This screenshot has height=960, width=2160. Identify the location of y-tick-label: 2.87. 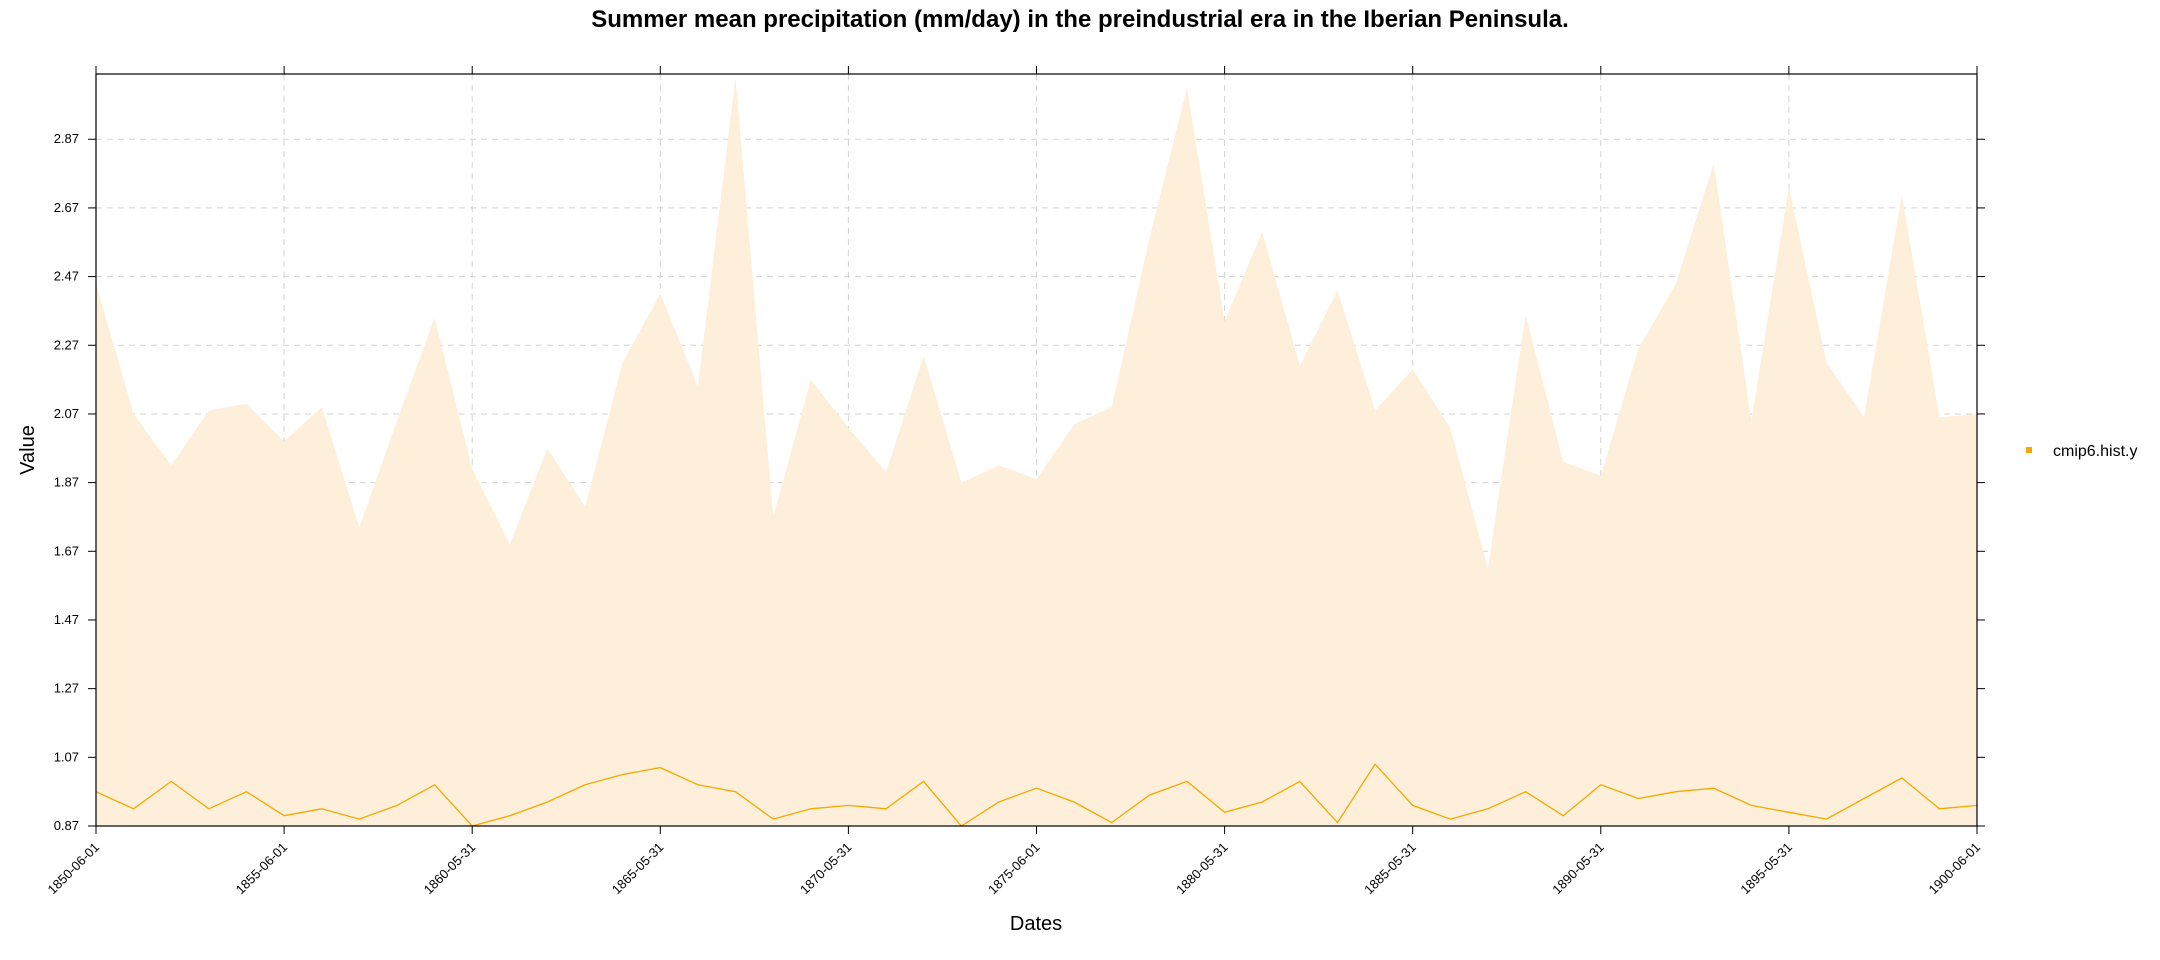
(66, 138).